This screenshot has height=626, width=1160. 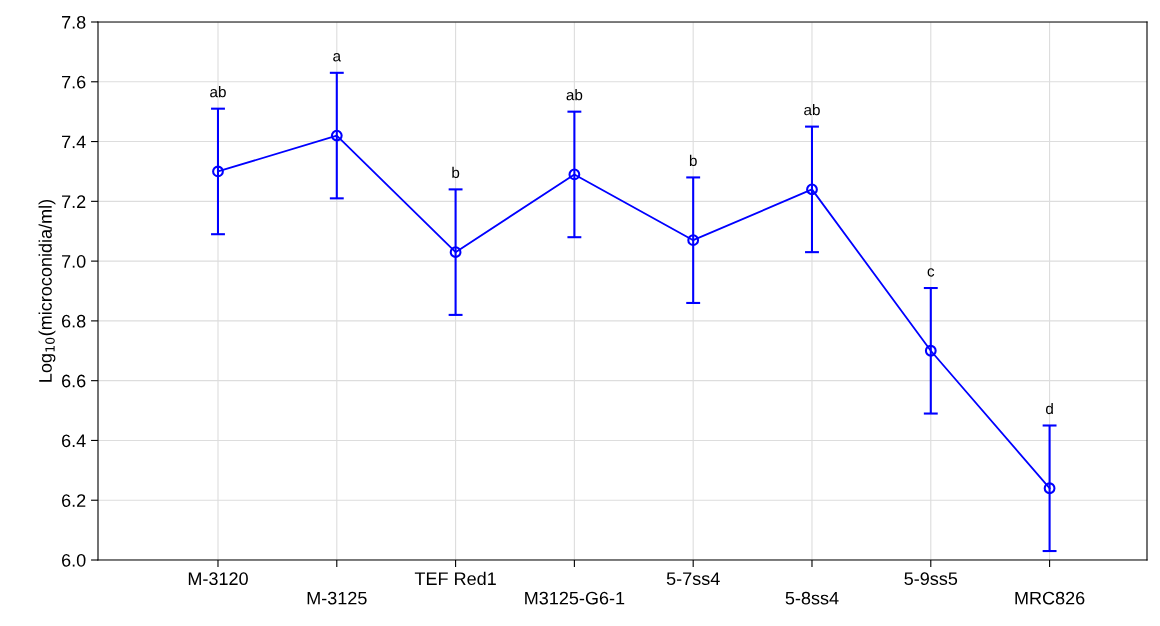 What do you see at coordinates (218, 579) in the screenshot?
I see `x-tick-label: M-3120` at bounding box center [218, 579].